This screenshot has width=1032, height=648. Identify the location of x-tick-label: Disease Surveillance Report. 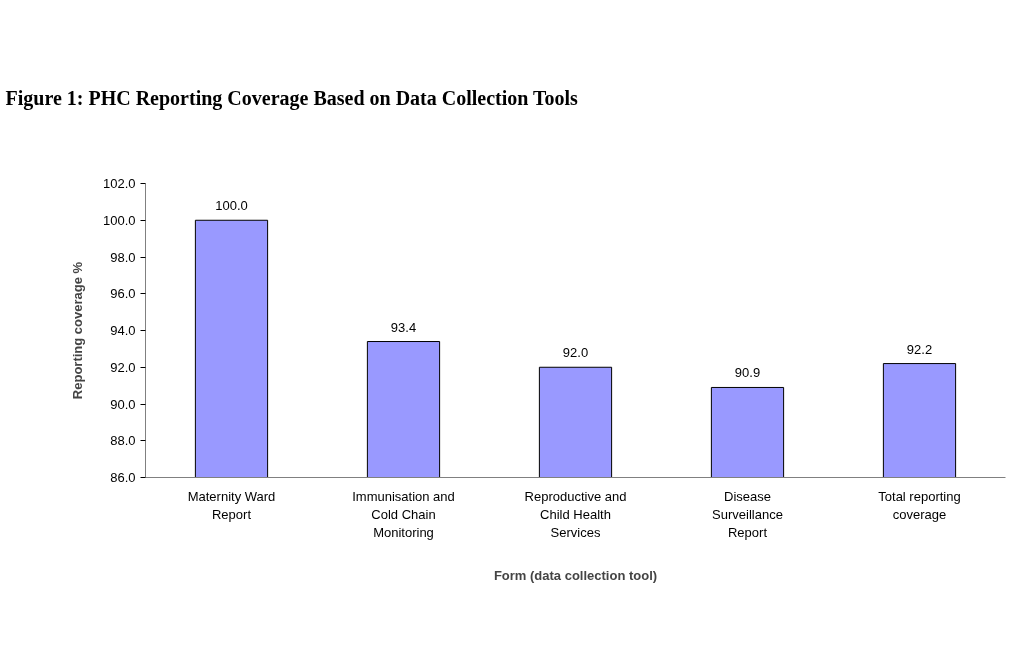
(747, 514).